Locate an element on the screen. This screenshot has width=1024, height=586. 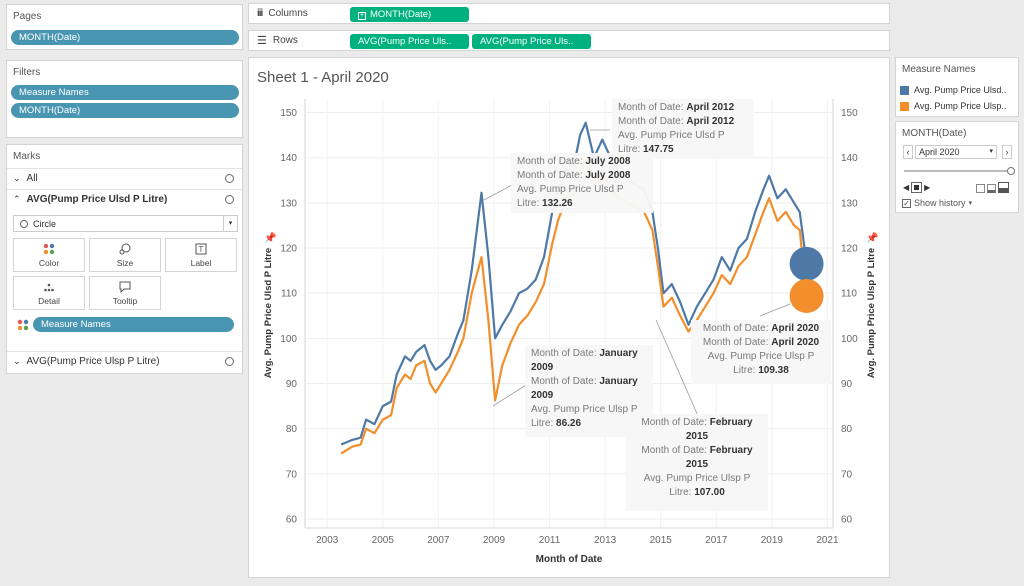
speed-fast-icon is located at coordinates (1003, 187).